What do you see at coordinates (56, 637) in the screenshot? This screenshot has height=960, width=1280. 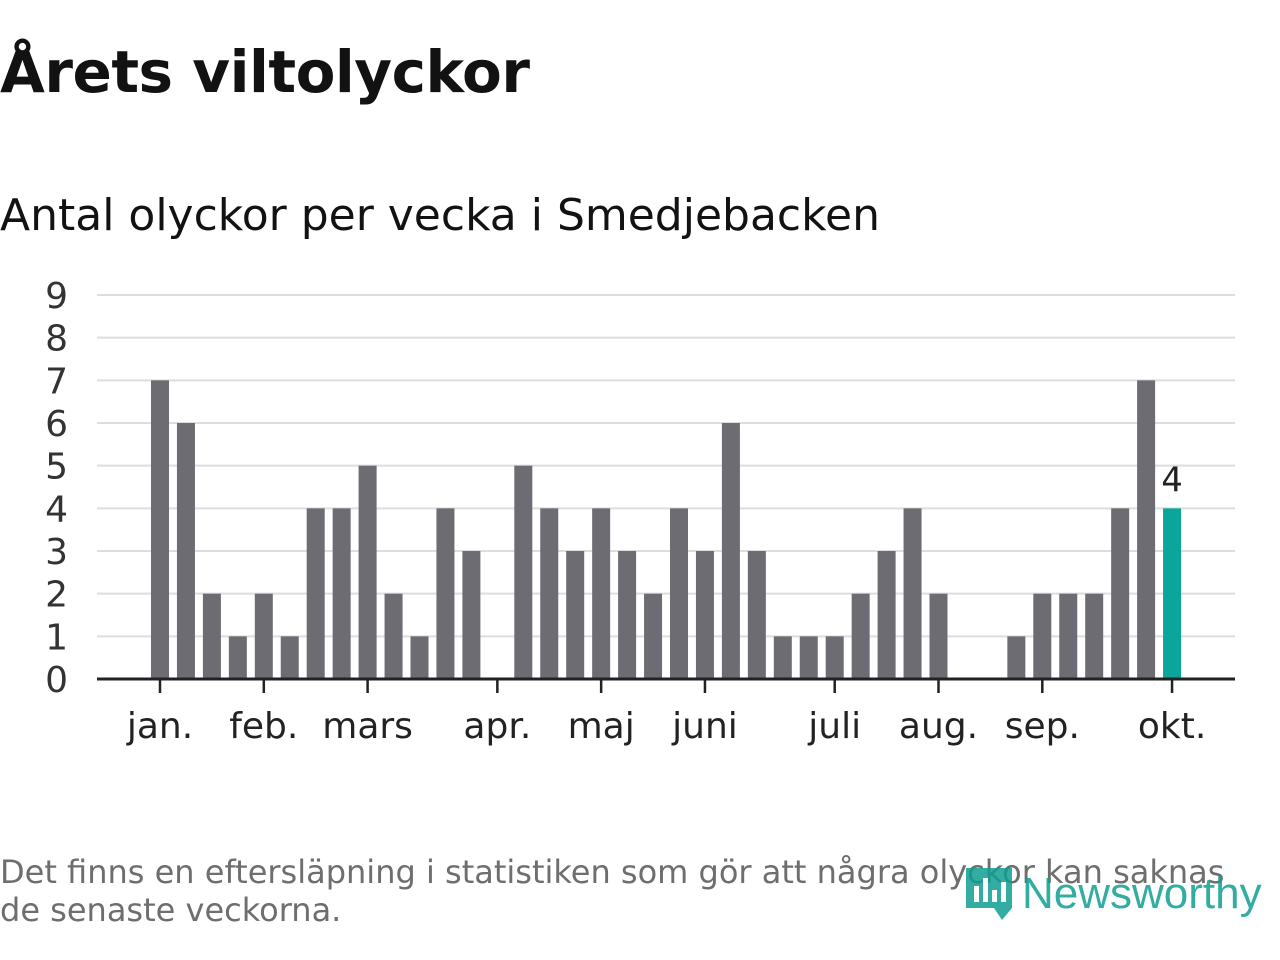 I see `y-tick-label: 1` at bounding box center [56, 637].